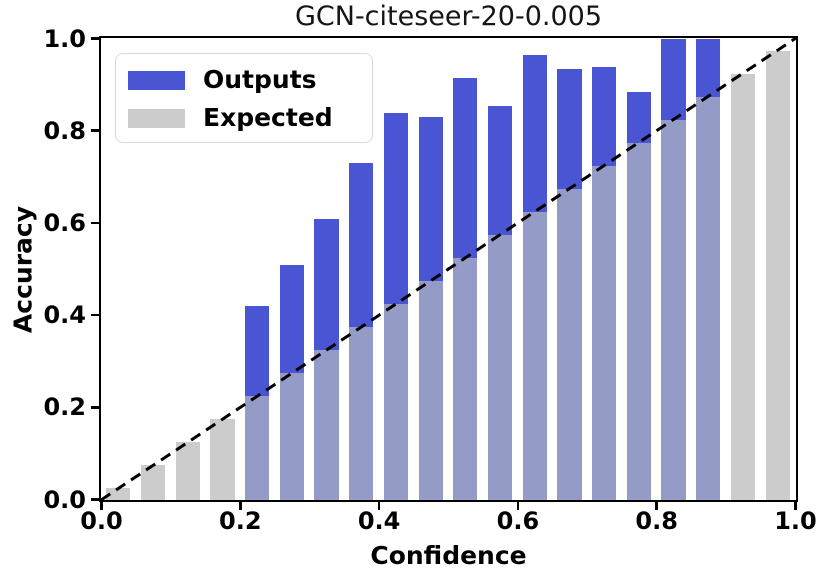 Image resolution: width=821 pixels, height=578 pixels. I want to click on legend-label-expected: Expected, so click(268, 117).